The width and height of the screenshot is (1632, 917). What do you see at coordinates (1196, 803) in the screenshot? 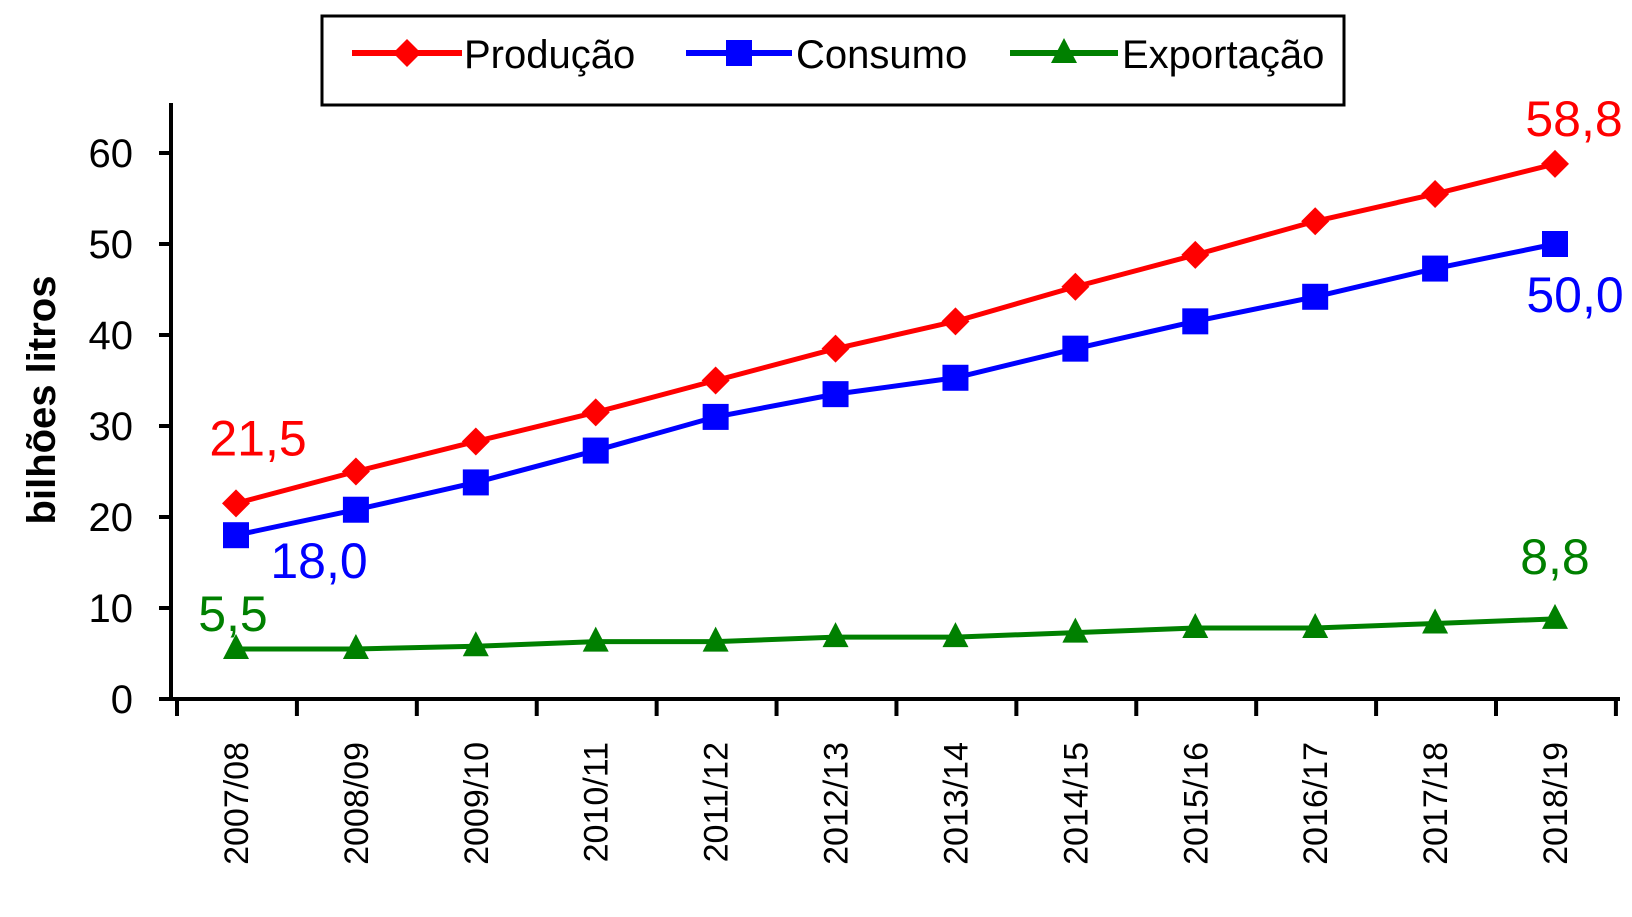
I see `x-tick-label: 2015/16` at bounding box center [1196, 803].